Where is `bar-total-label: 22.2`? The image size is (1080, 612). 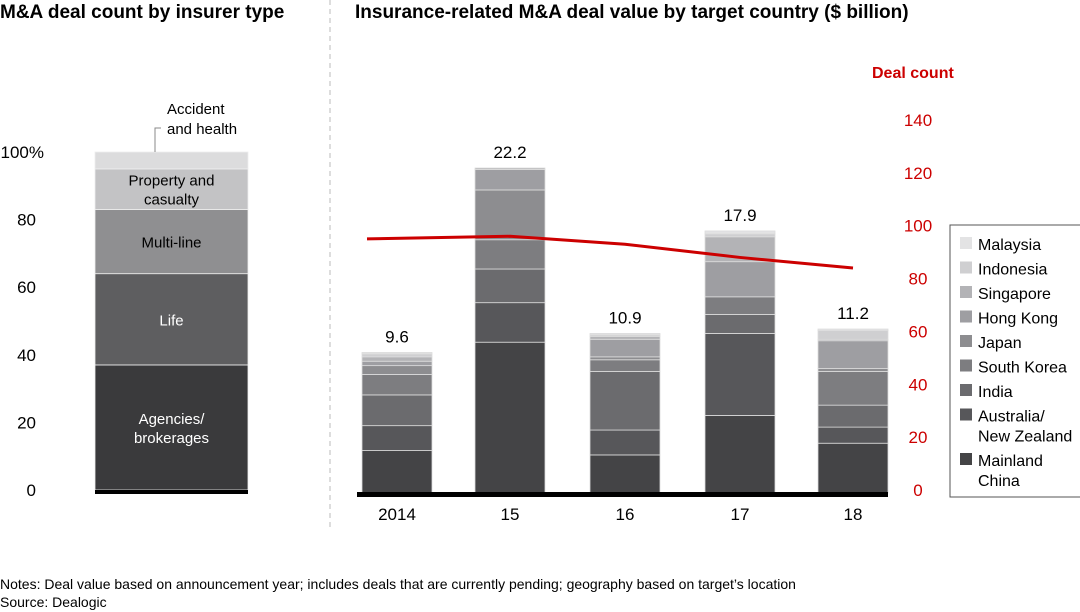
bar-total-label: 22.2 is located at coordinates (509, 152).